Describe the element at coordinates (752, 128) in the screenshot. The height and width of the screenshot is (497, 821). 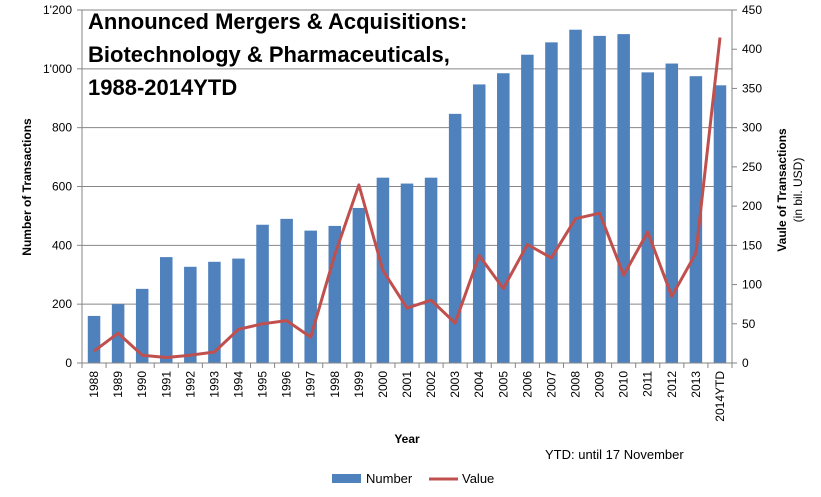
I see `y-tick-right-label: 300` at that location.